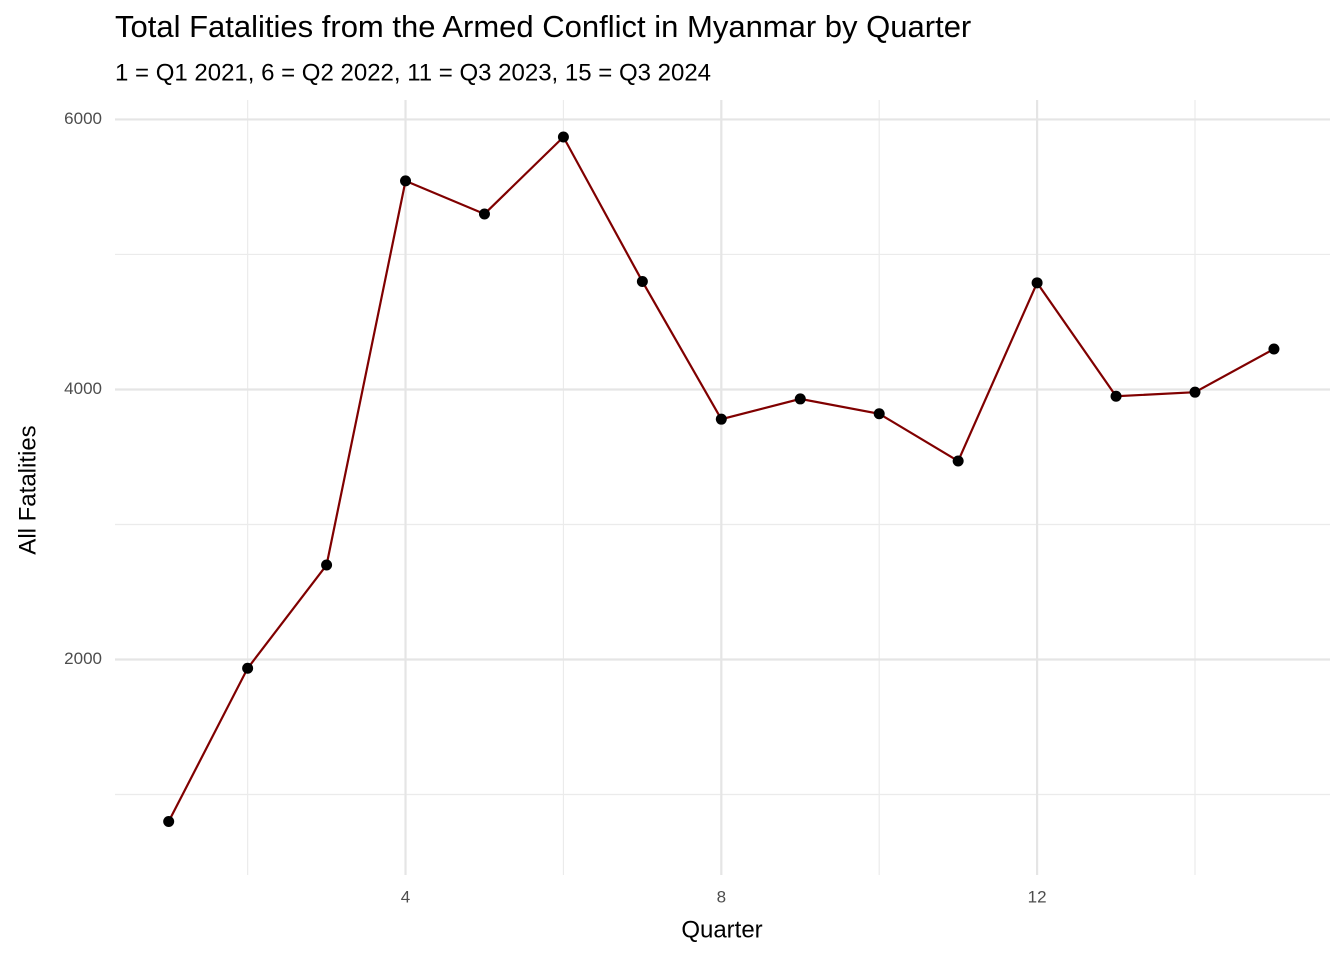 The height and width of the screenshot is (960, 1344). What do you see at coordinates (1037, 896) in the screenshot?
I see `x-tick-label: 12` at bounding box center [1037, 896].